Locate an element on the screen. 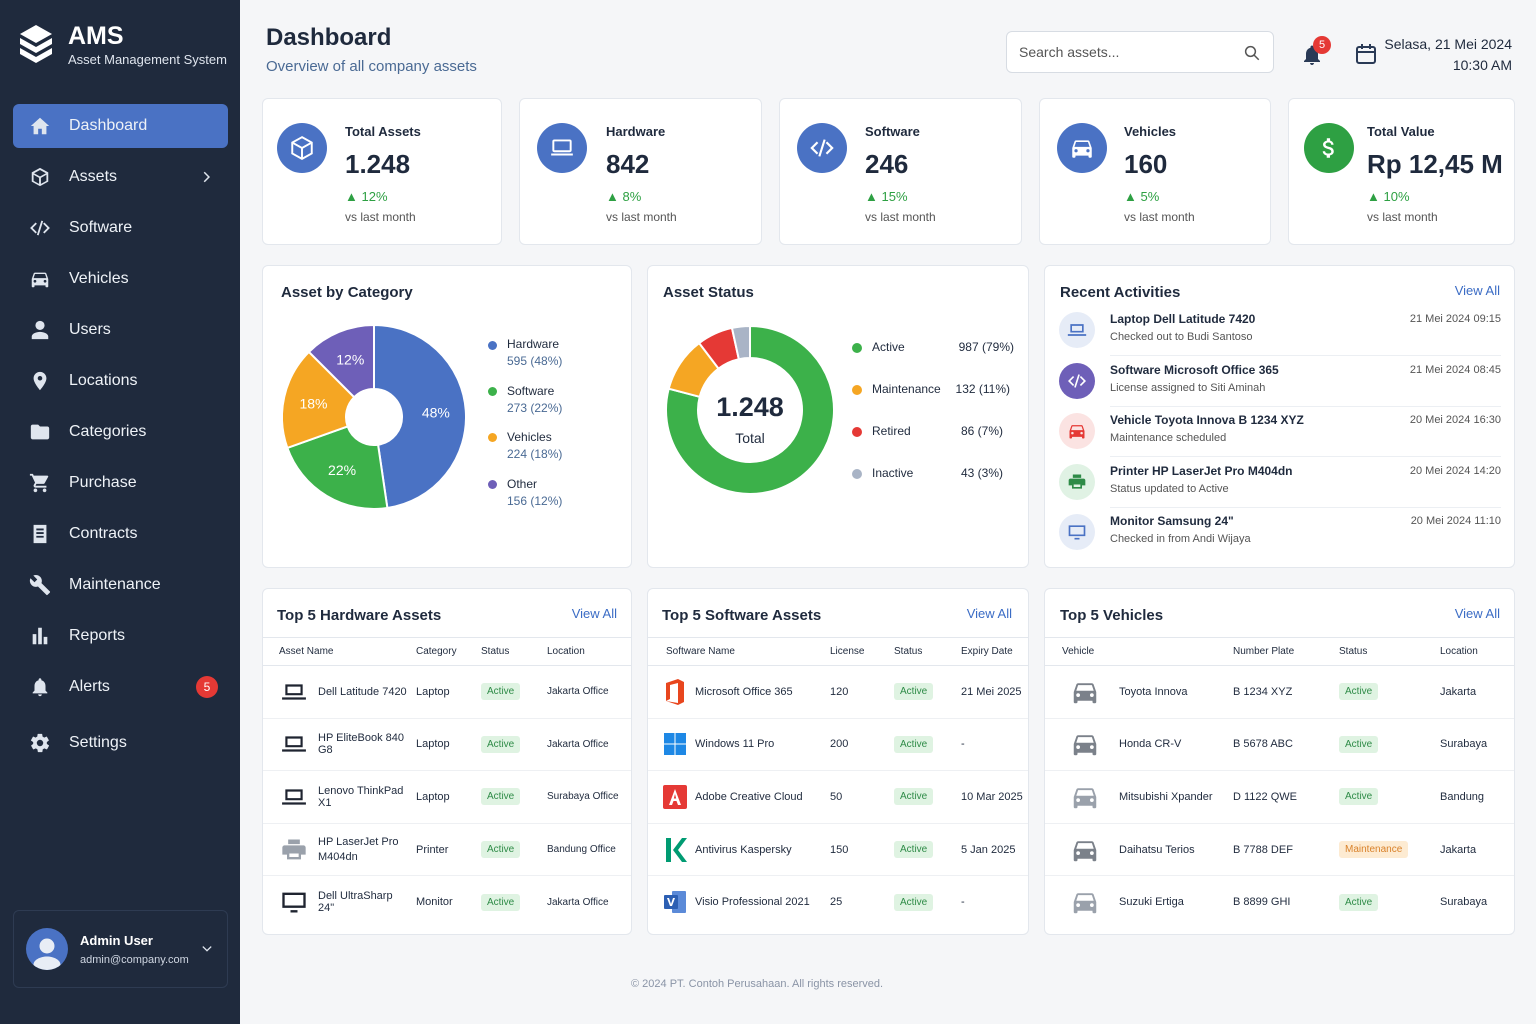 This screenshot has height=1024, width=1536. asset-location: Jakarta Office is located at coordinates (586, 692).